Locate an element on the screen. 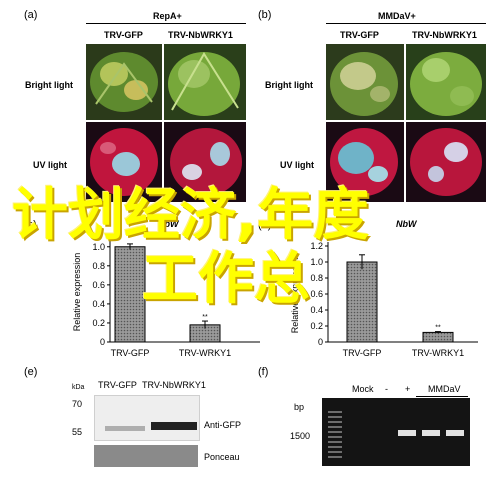  panel-d-letter: (d) is located at coordinates (265, 225).